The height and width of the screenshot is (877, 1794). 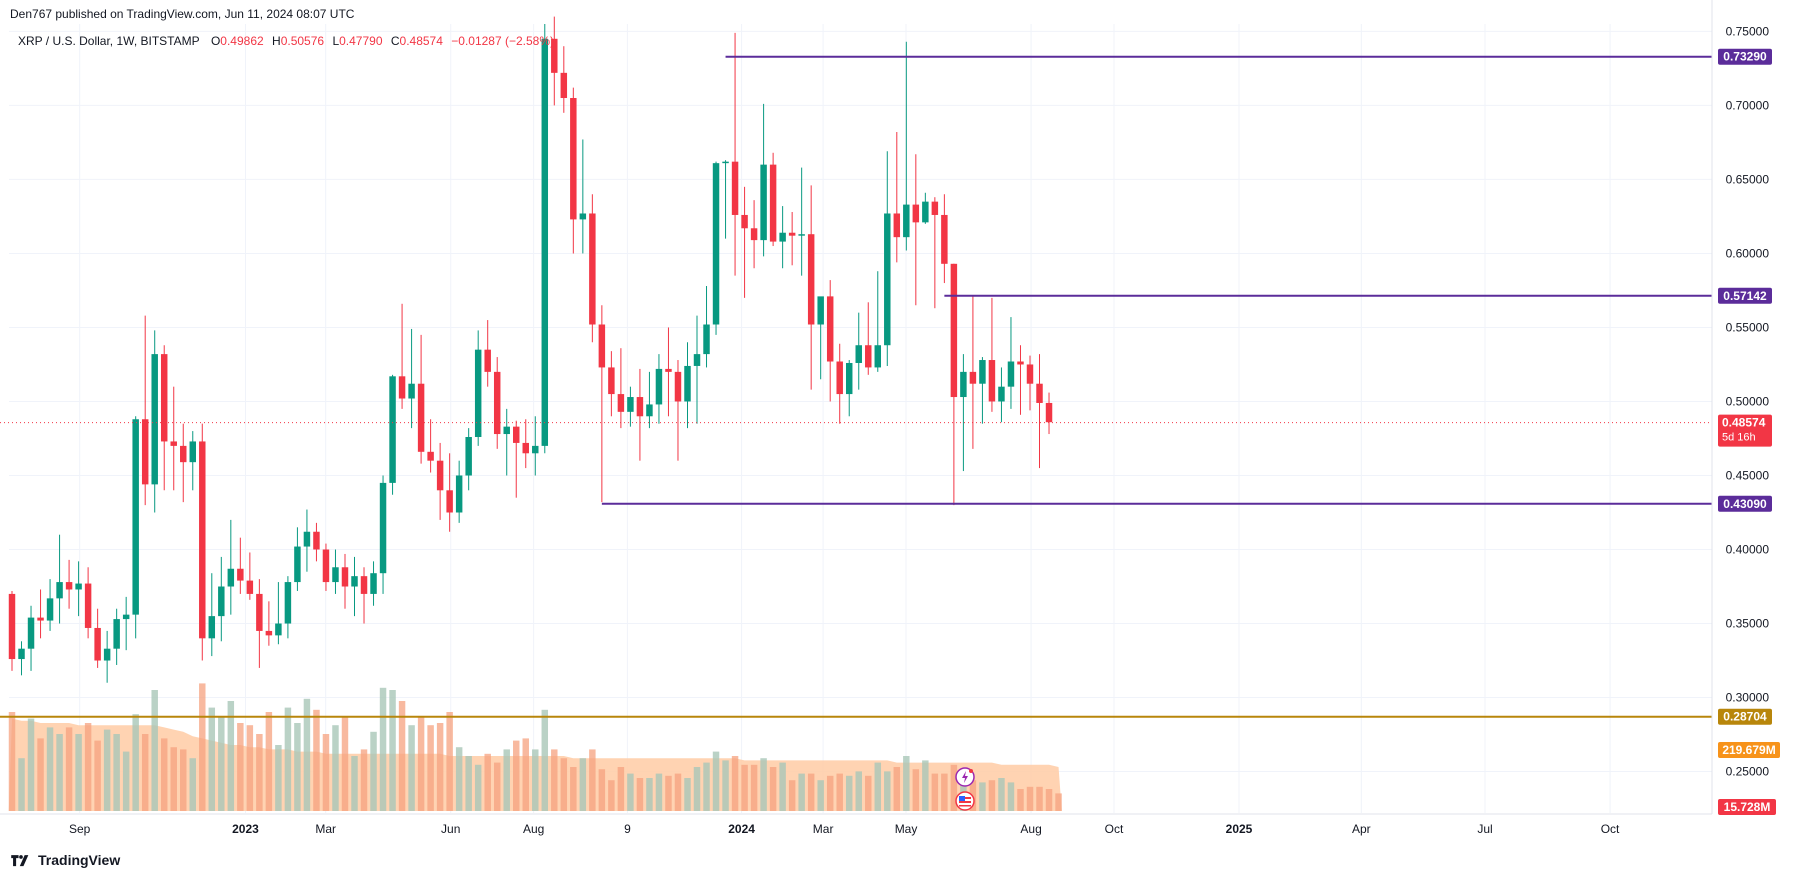 I want to click on high-value: 0.50576, so click(x=302, y=41).